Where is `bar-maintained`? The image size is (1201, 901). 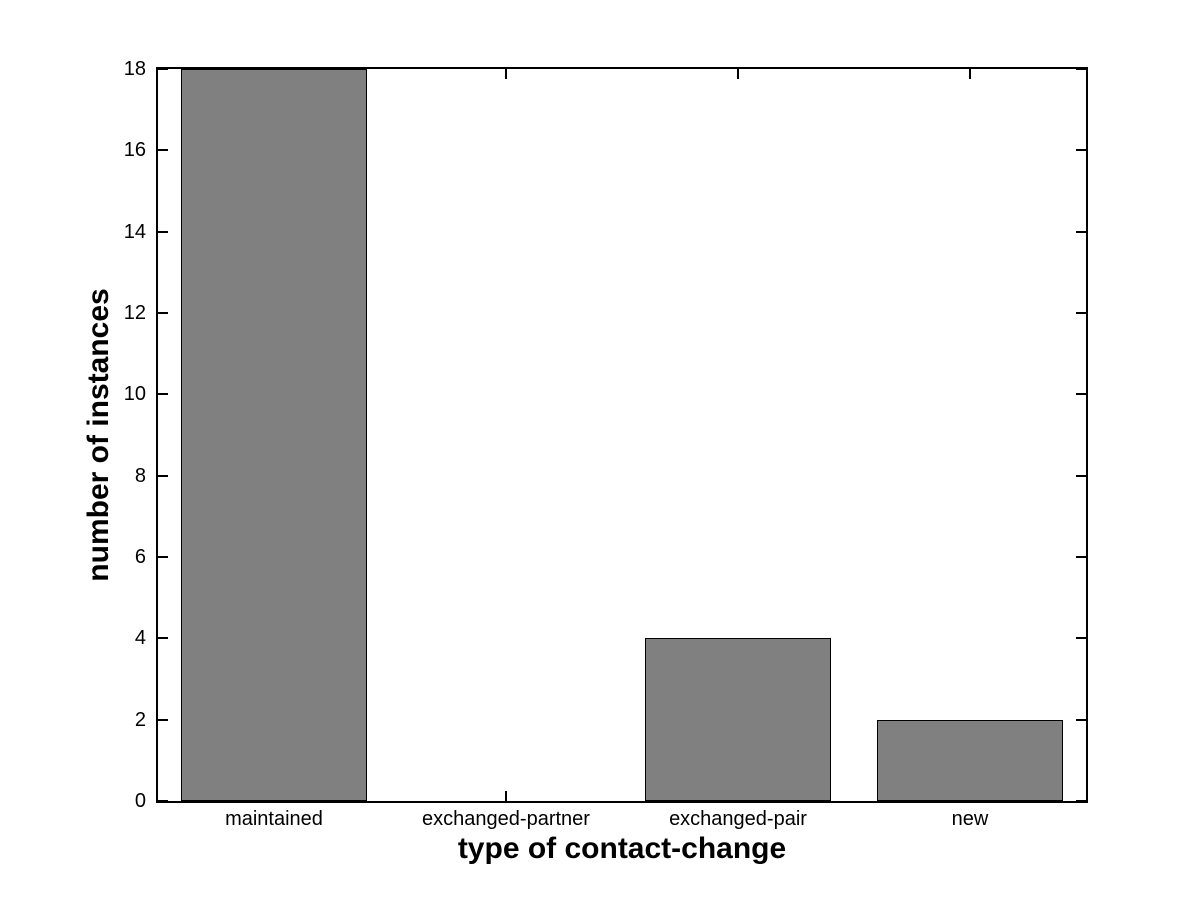 bar-maintained is located at coordinates (274, 435).